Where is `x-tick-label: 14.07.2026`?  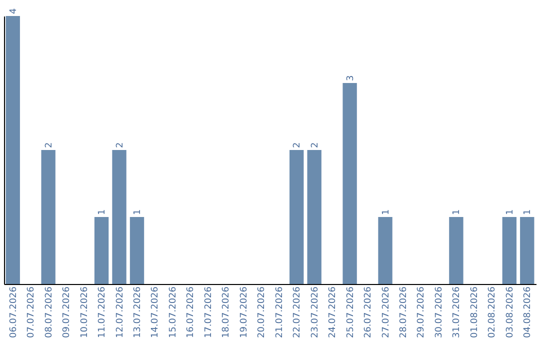
x-tick-label: 14.07.2026 is located at coordinates (155, 312).